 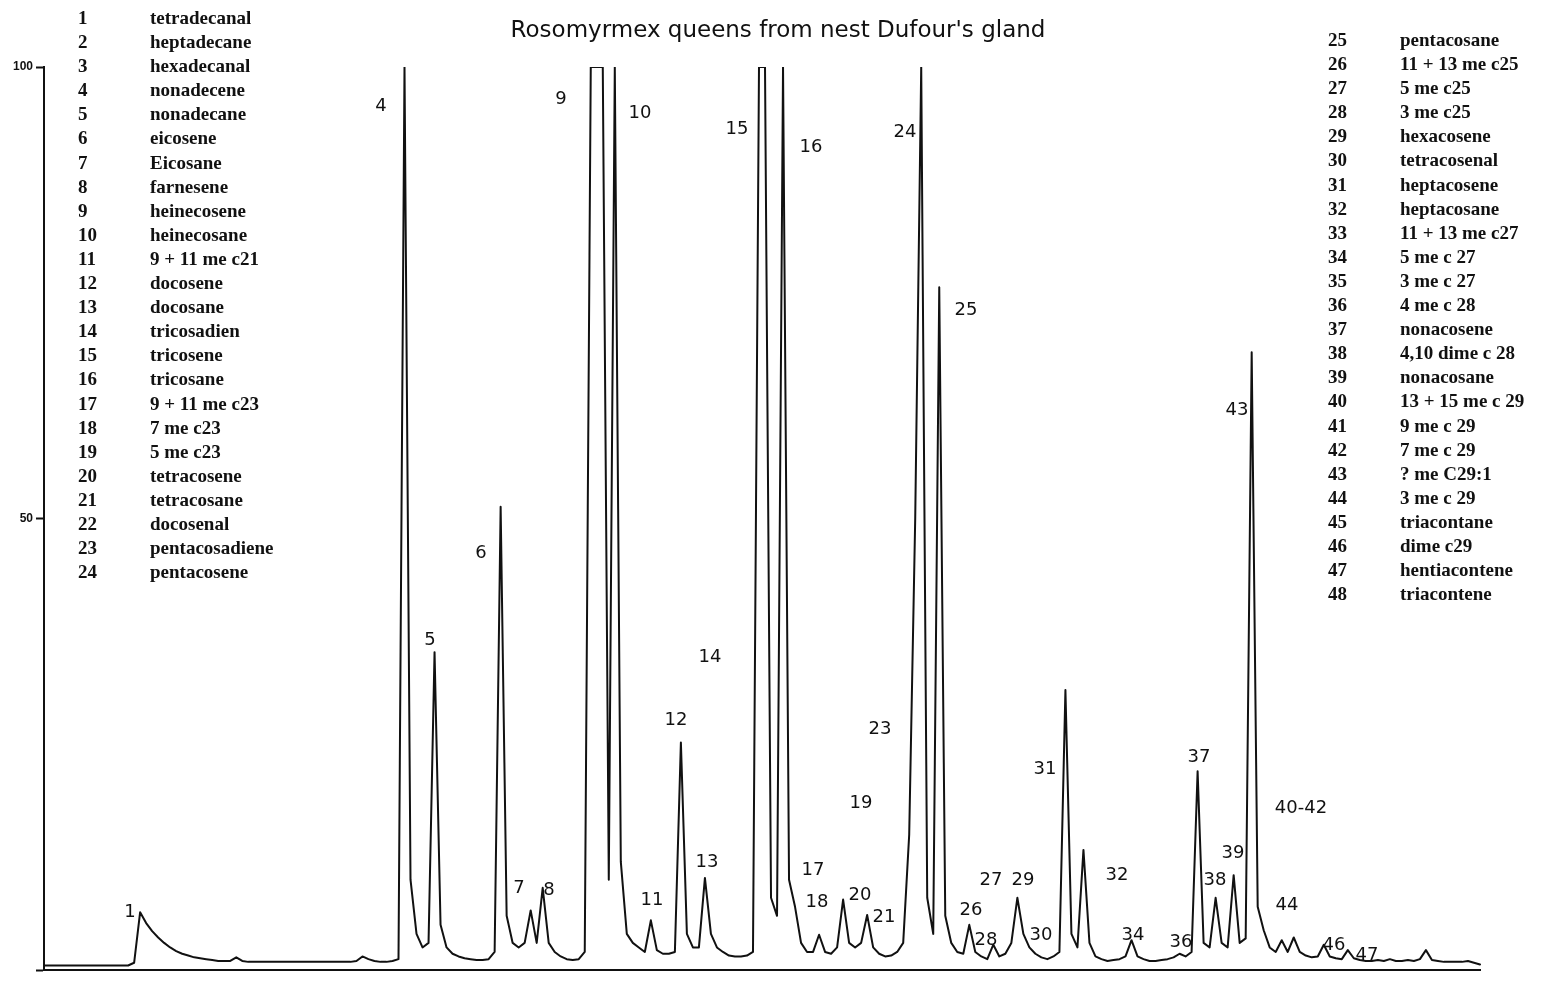 What do you see at coordinates (88, 572) in the screenshot?
I see `annotation: 24` at bounding box center [88, 572].